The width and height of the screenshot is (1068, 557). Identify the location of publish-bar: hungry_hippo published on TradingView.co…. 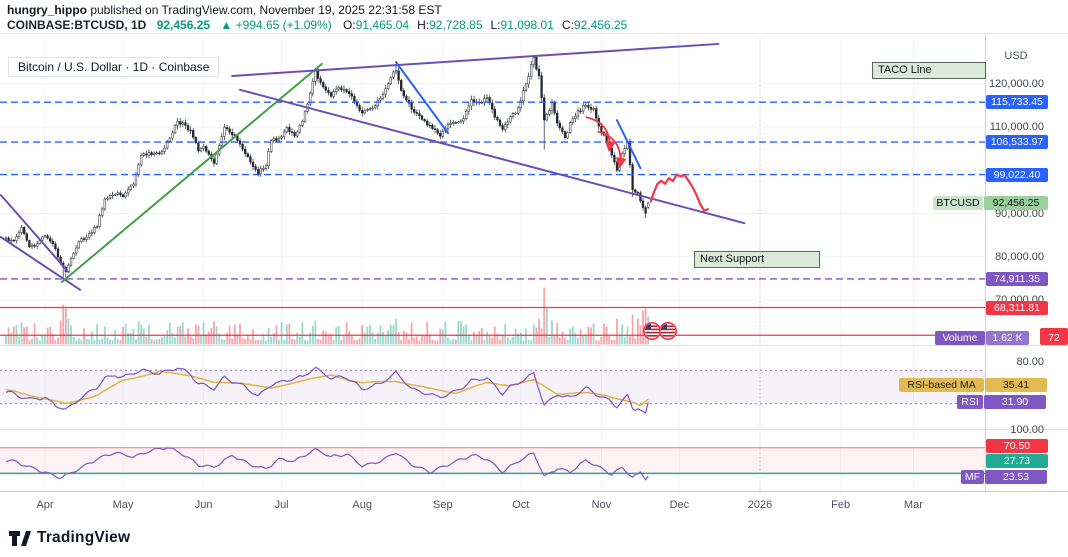
(224, 10).